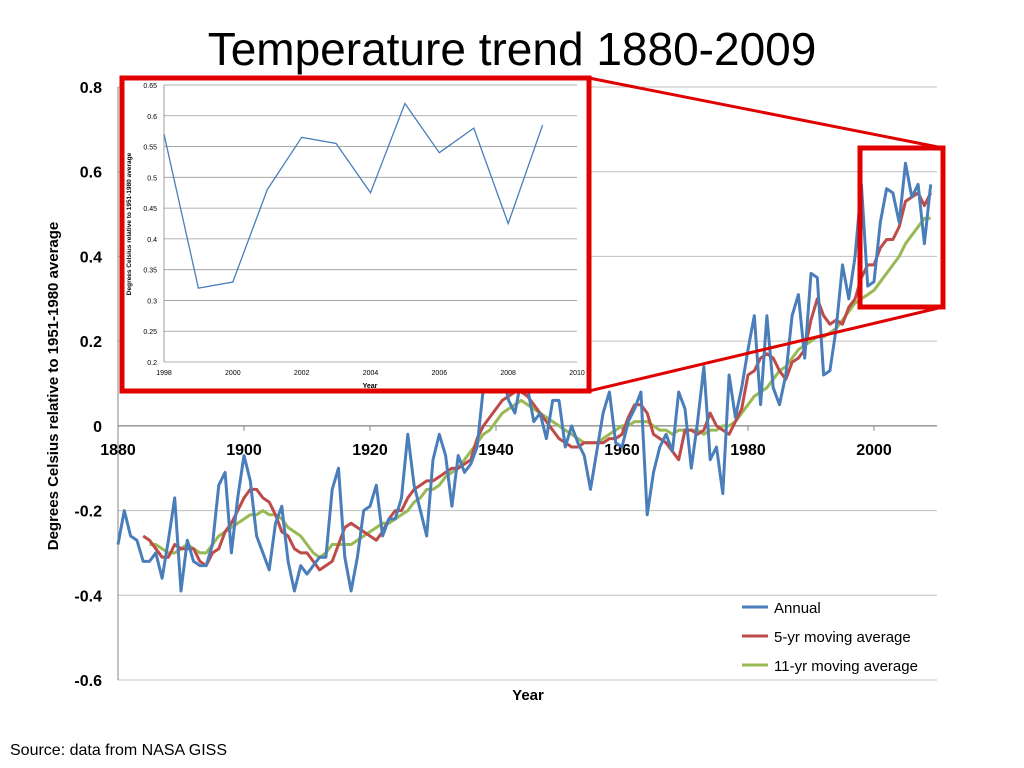 Image resolution: width=1024 pixels, height=768 pixels. I want to click on main-x-tick-label: 1940, so click(496, 450).